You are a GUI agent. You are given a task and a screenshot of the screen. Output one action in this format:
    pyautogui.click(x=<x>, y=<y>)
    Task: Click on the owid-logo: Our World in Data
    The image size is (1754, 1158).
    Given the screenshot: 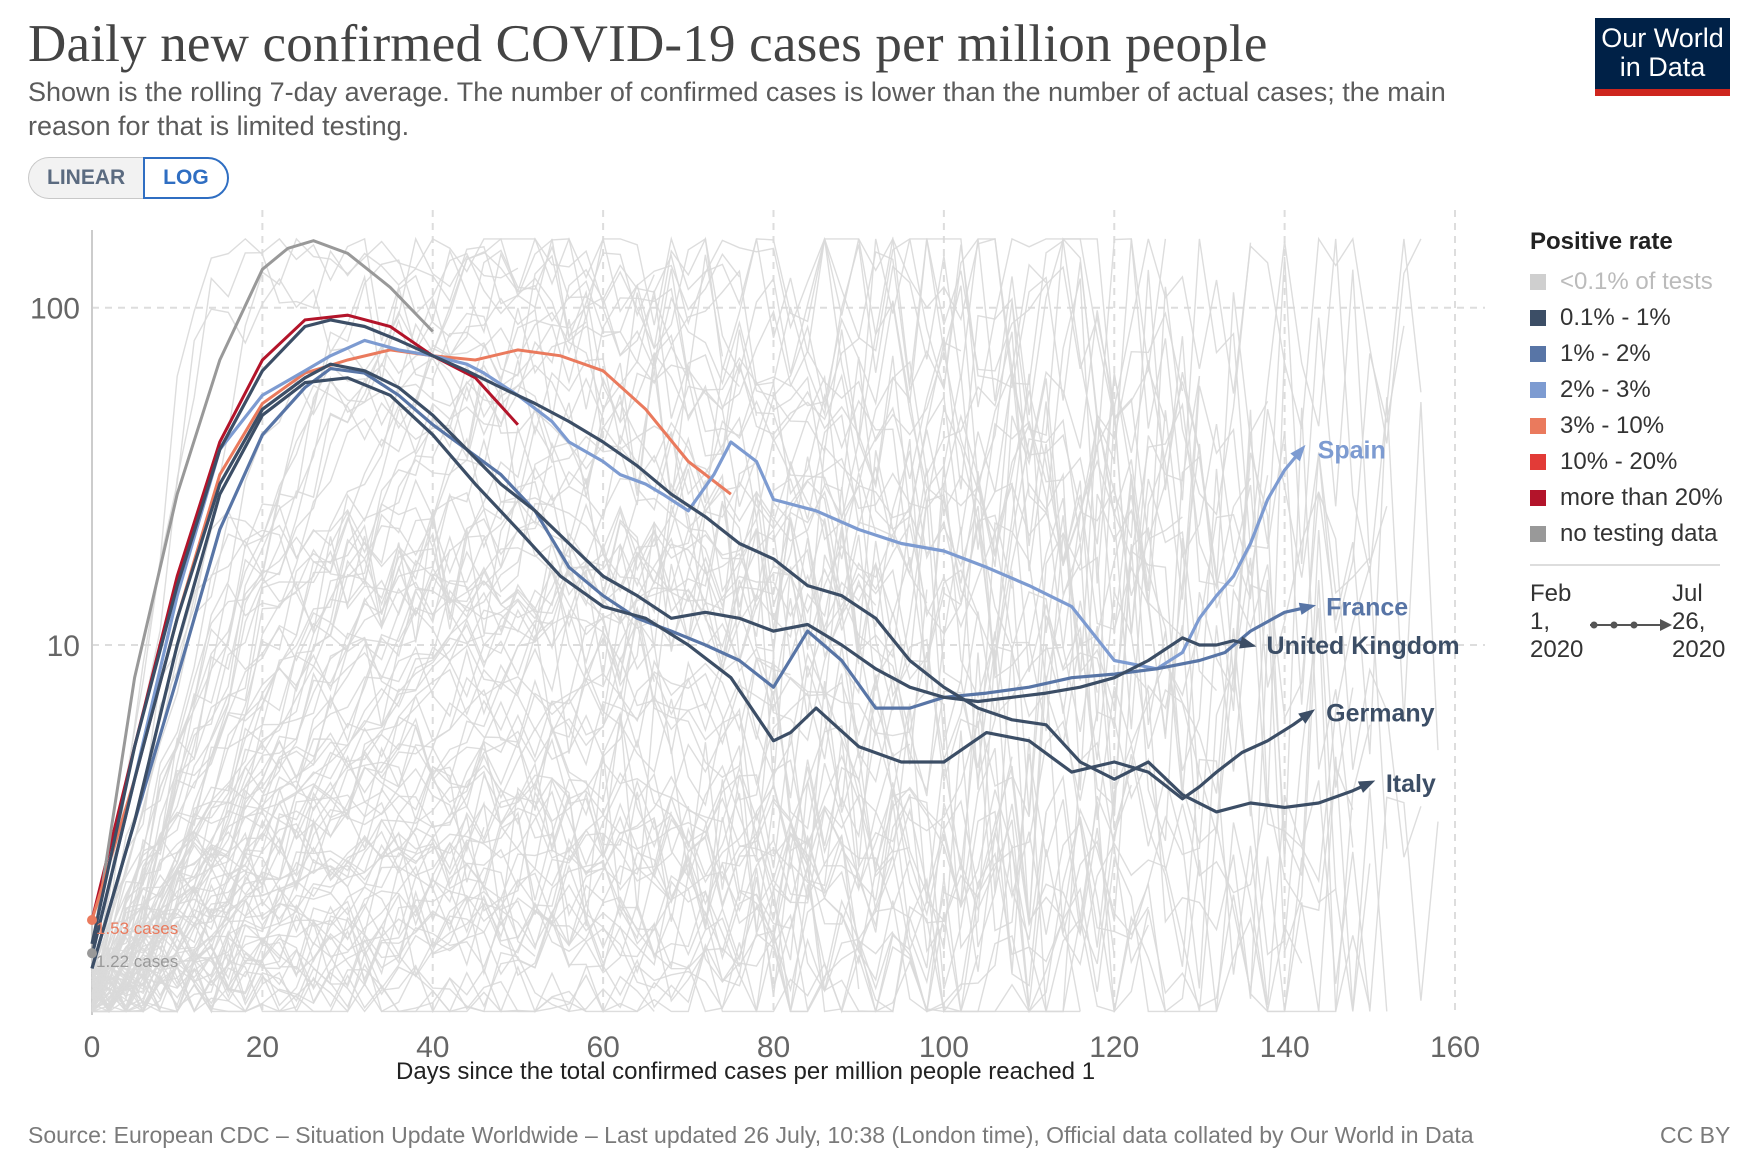 What is the action you would take?
    pyautogui.click(x=1662, y=57)
    